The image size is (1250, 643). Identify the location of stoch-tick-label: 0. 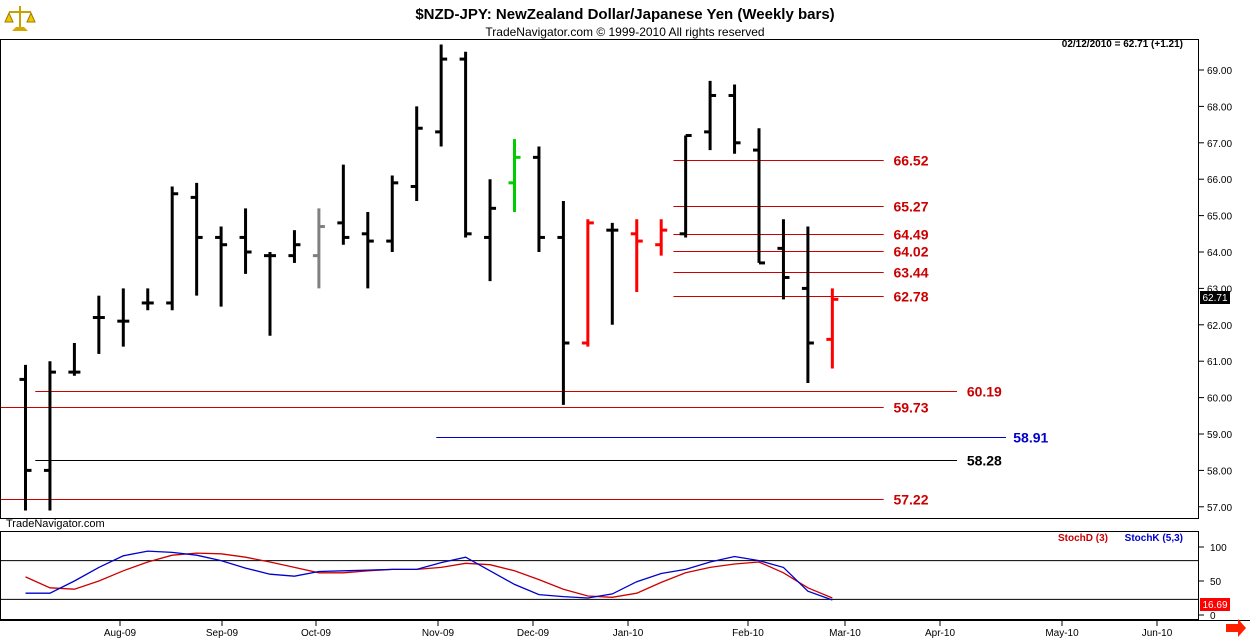
(1213, 616).